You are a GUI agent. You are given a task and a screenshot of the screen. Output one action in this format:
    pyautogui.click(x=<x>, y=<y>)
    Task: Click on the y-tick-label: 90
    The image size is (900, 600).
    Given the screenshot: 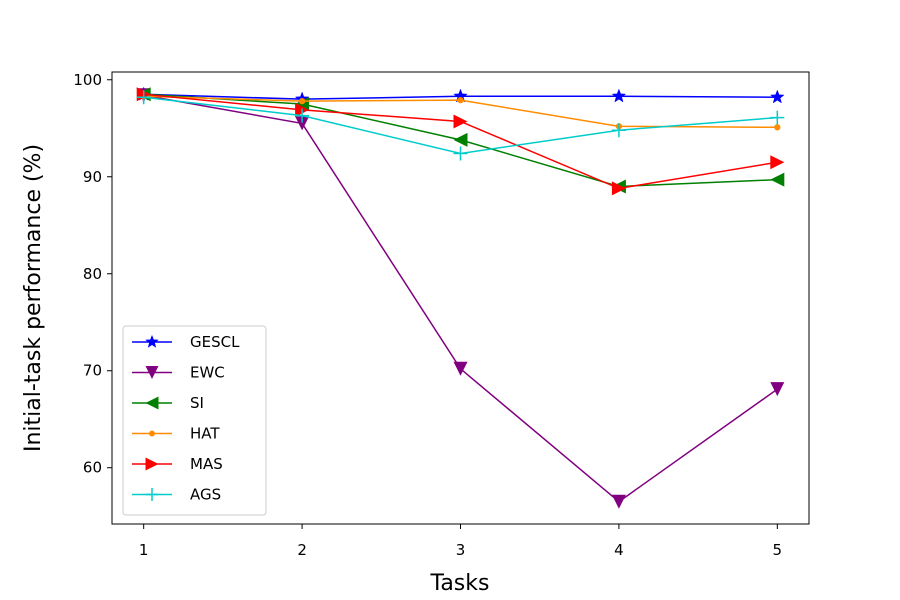 What is the action you would take?
    pyautogui.click(x=92, y=177)
    